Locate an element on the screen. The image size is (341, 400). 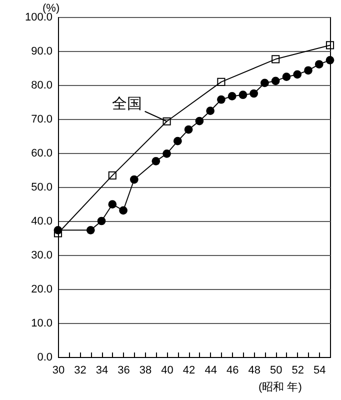
y-tick-label: 30.0 is located at coordinates (41, 256).